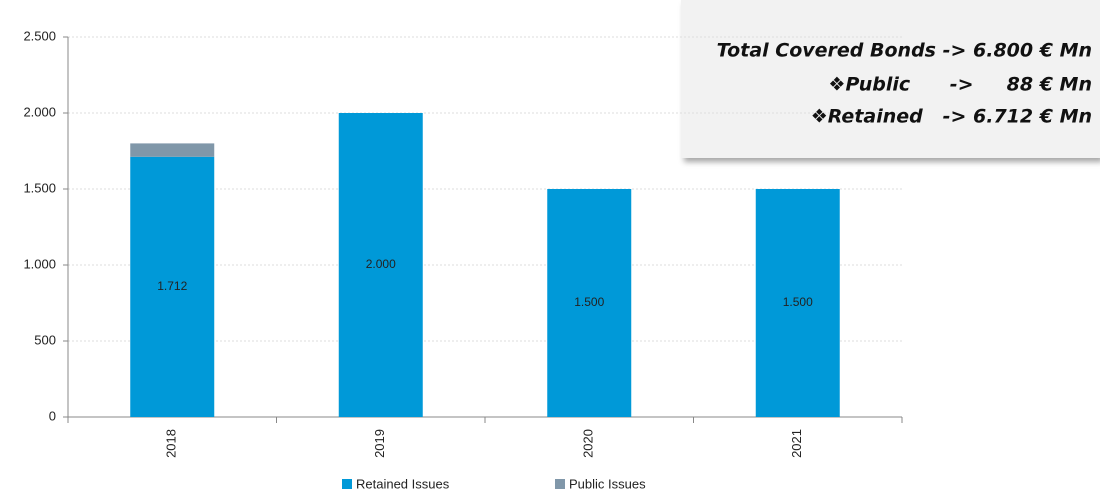 The width and height of the screenshot is (1100, 494). I want to click on annotation-box, so click(890, 79).